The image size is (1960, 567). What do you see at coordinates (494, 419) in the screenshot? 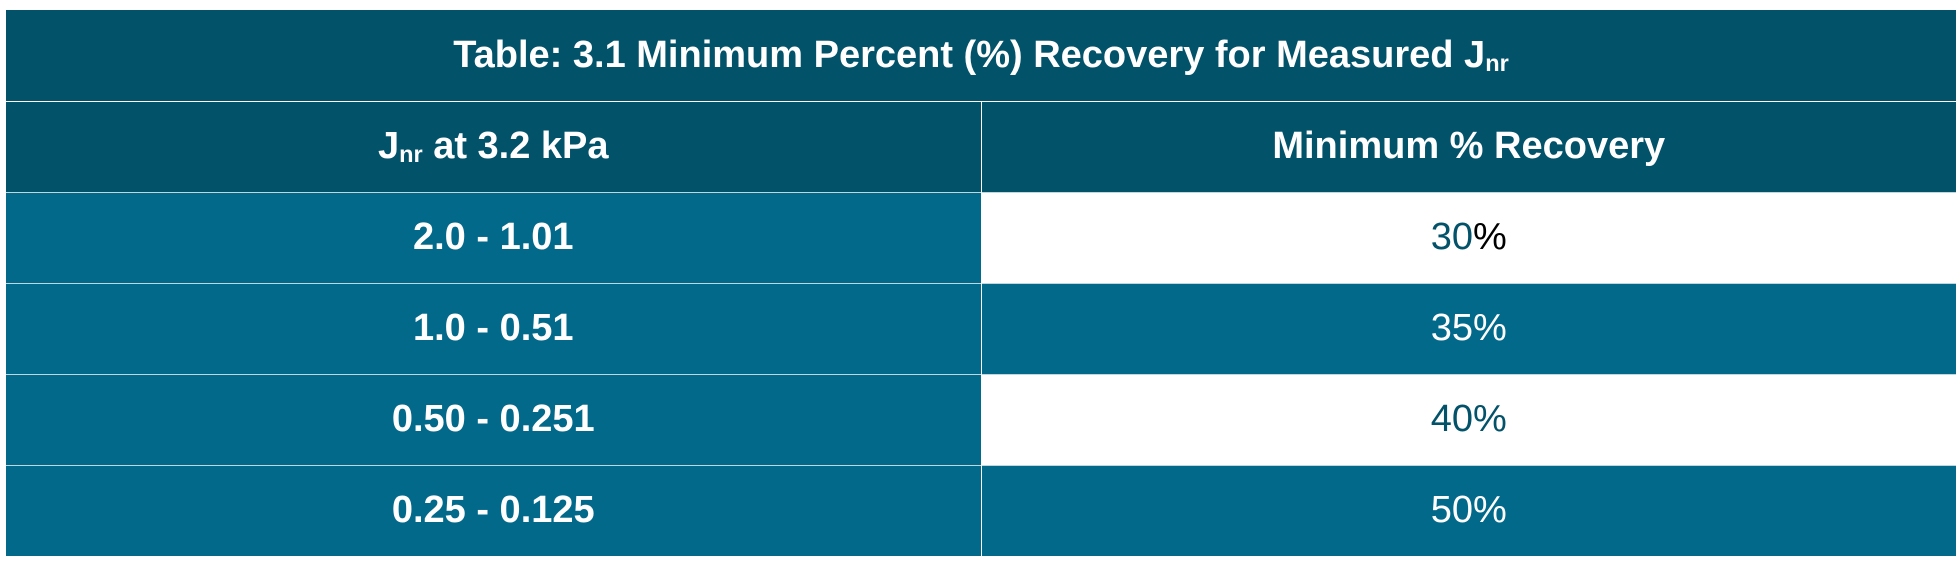
I see `jnr-range-cell: 0.50 - 0.251` at bounding box center [494, 419].